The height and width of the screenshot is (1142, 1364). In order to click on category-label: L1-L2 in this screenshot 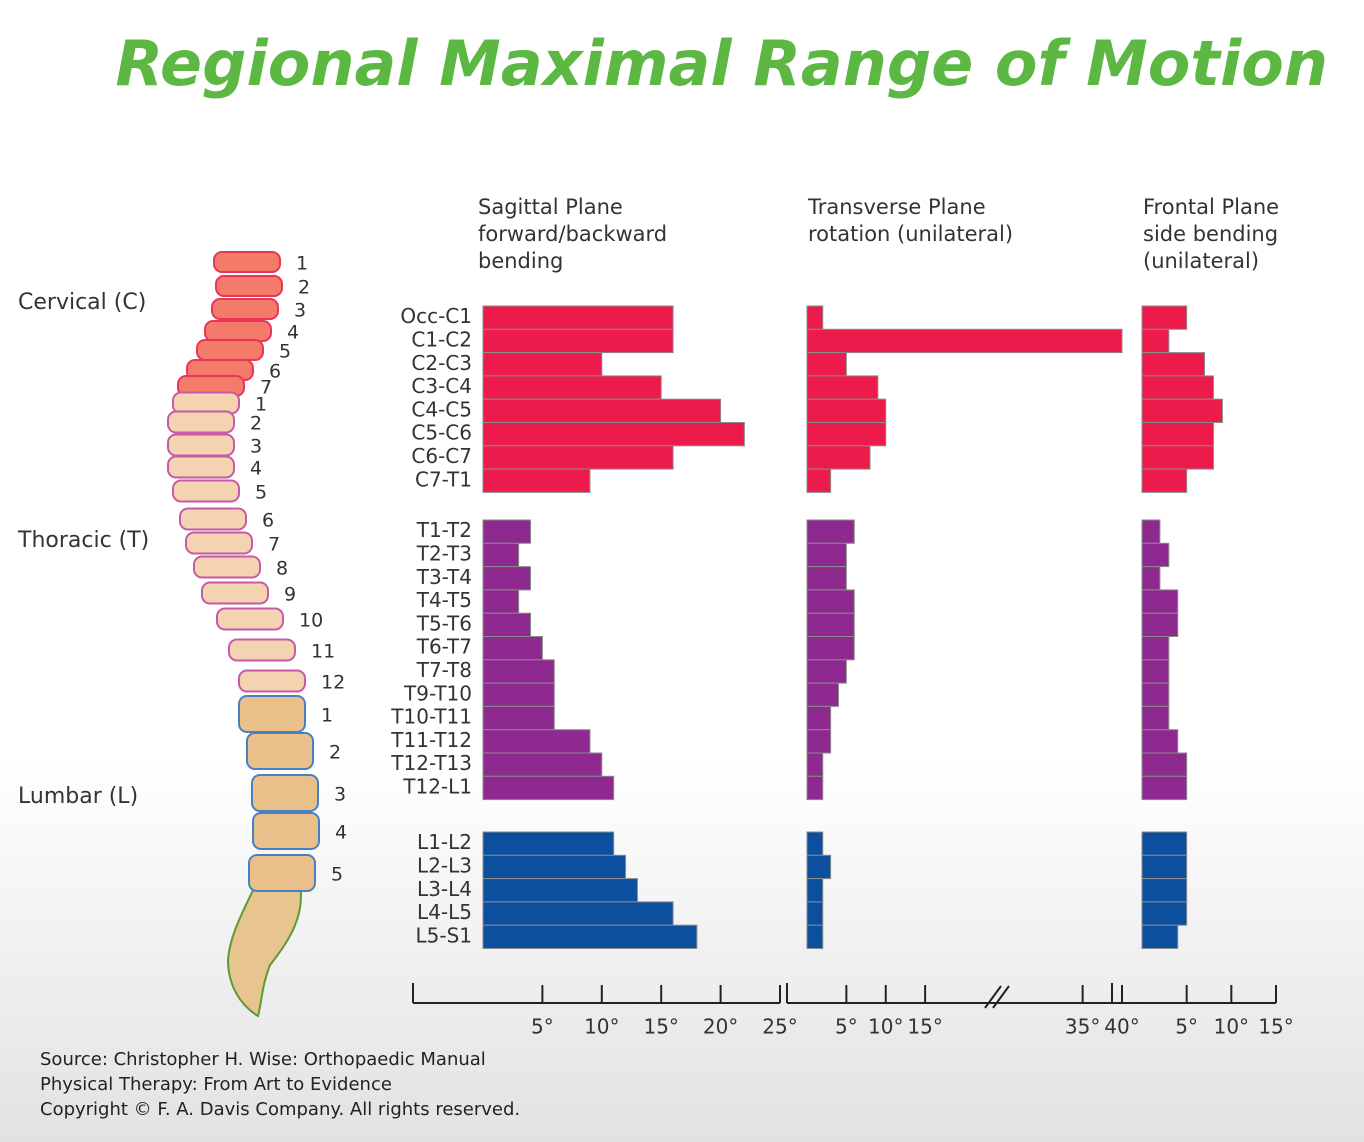, I will do `click(444, 842)`.